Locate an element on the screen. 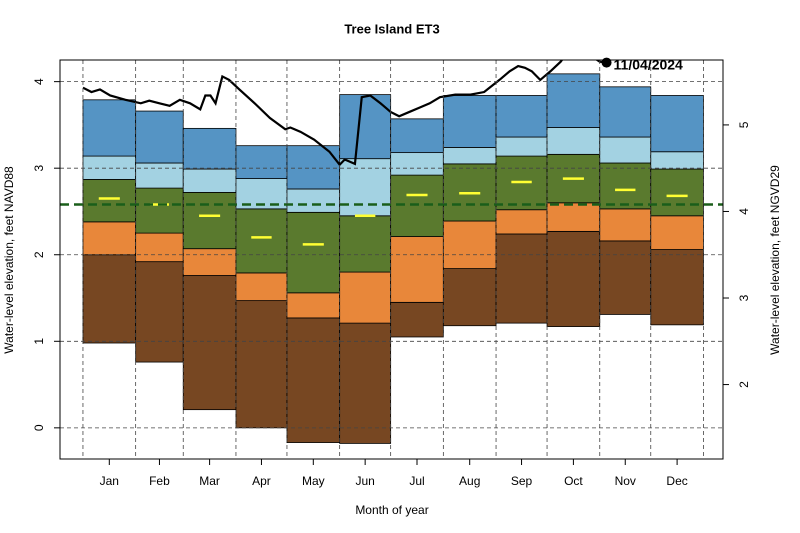  y-axis-label: Water-level elevation, feet NAVD88 is located at coordinates (9, 260).